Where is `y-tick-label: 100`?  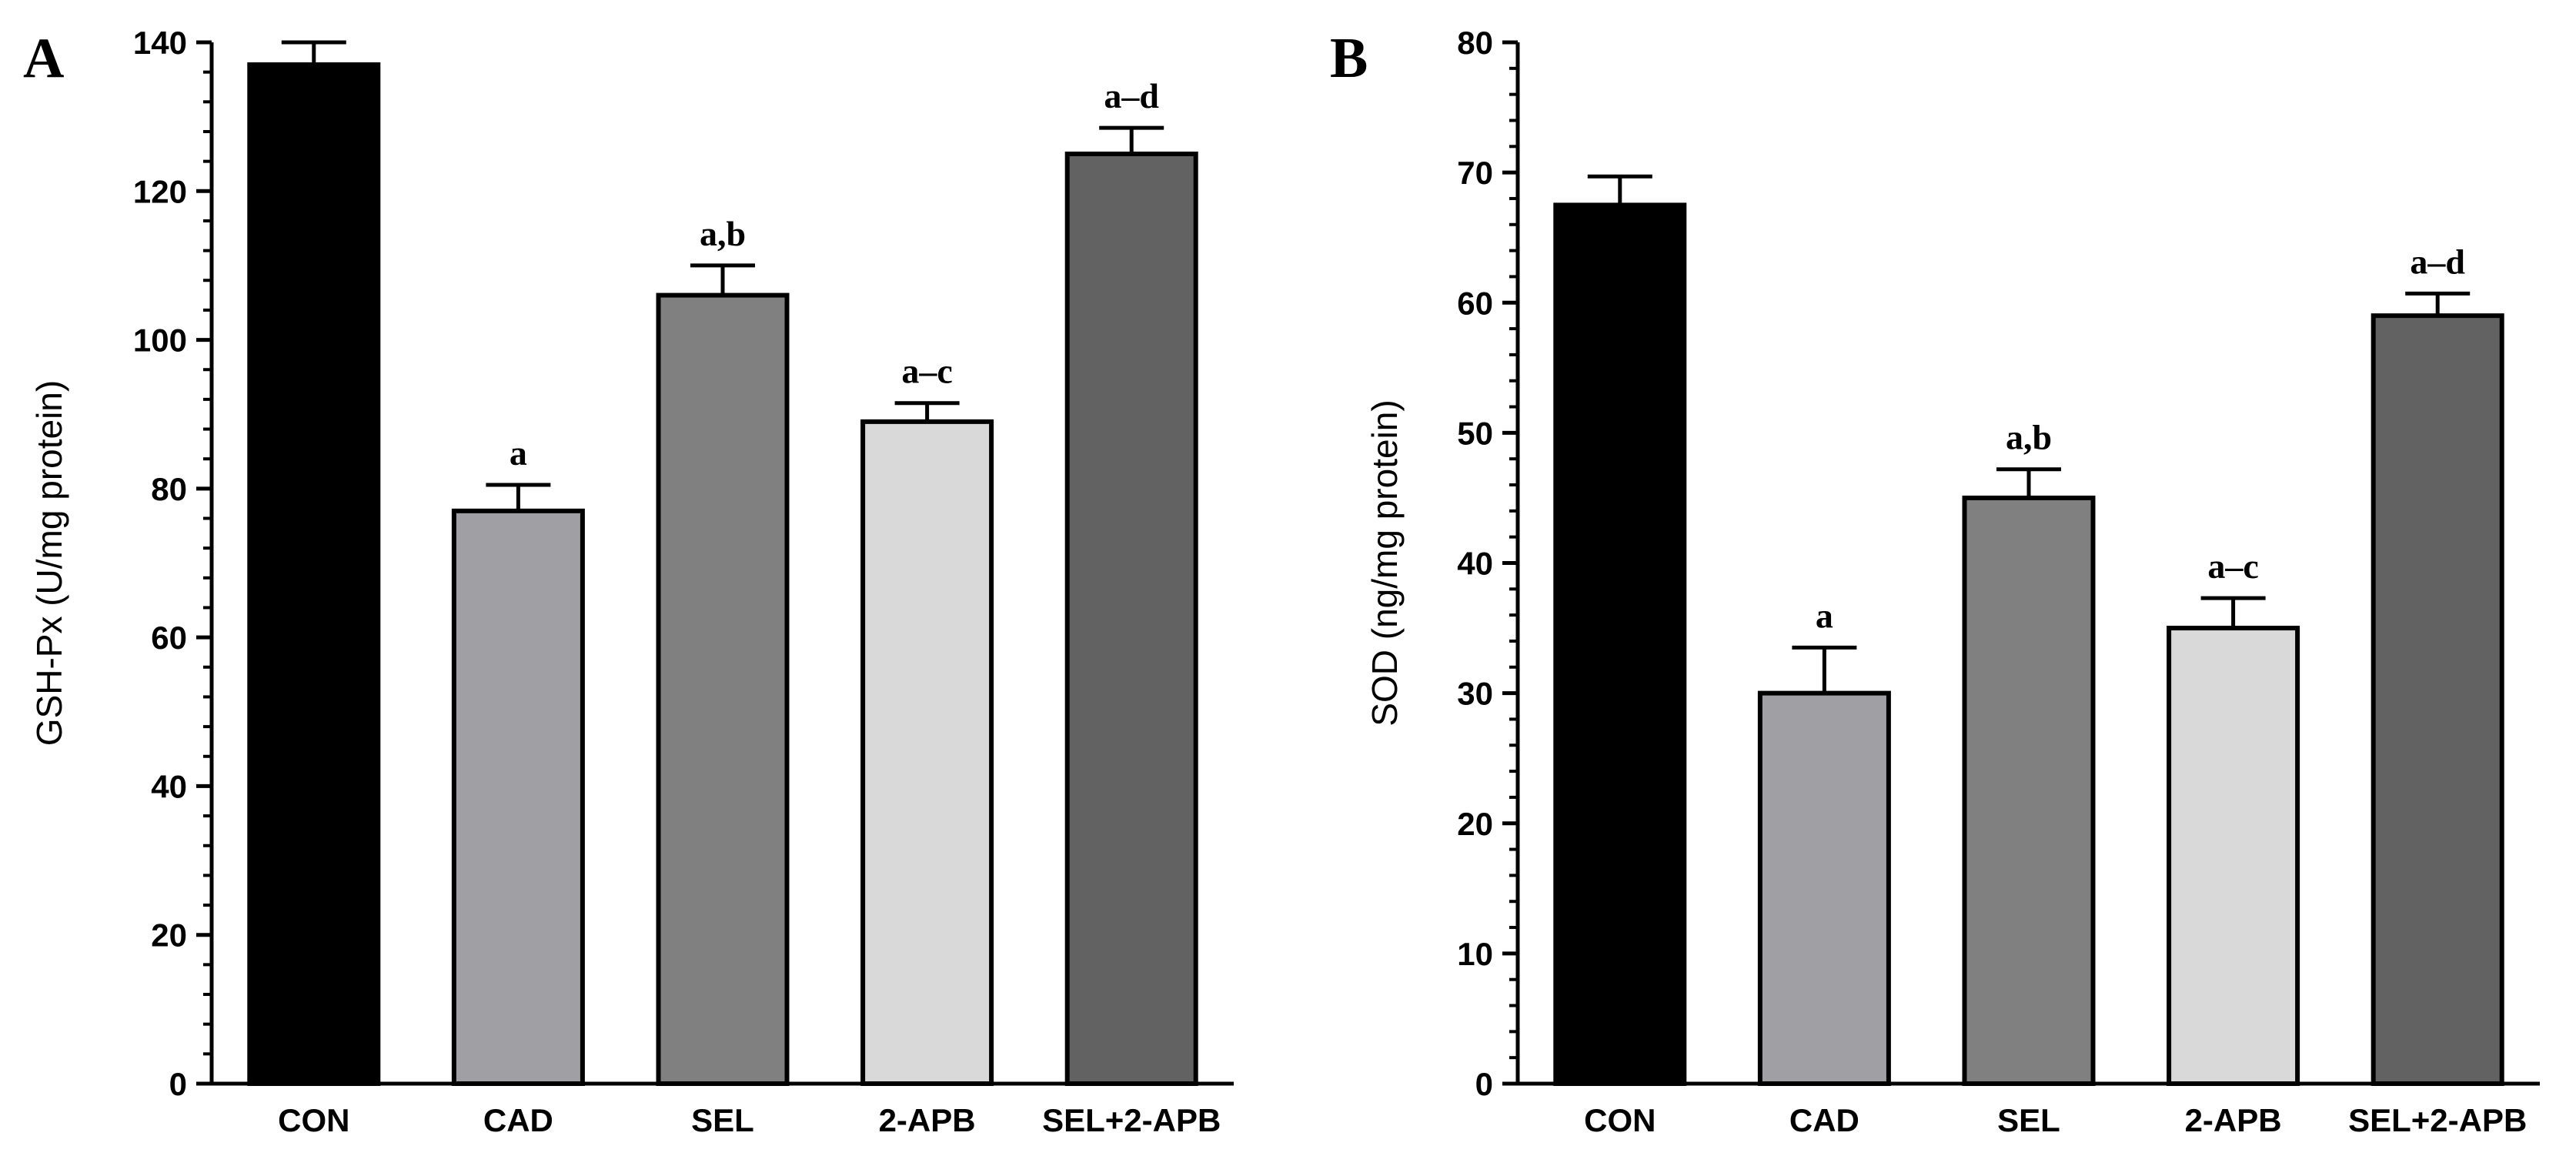 y-tick-label: 100 is located at coordinates (160, 341).